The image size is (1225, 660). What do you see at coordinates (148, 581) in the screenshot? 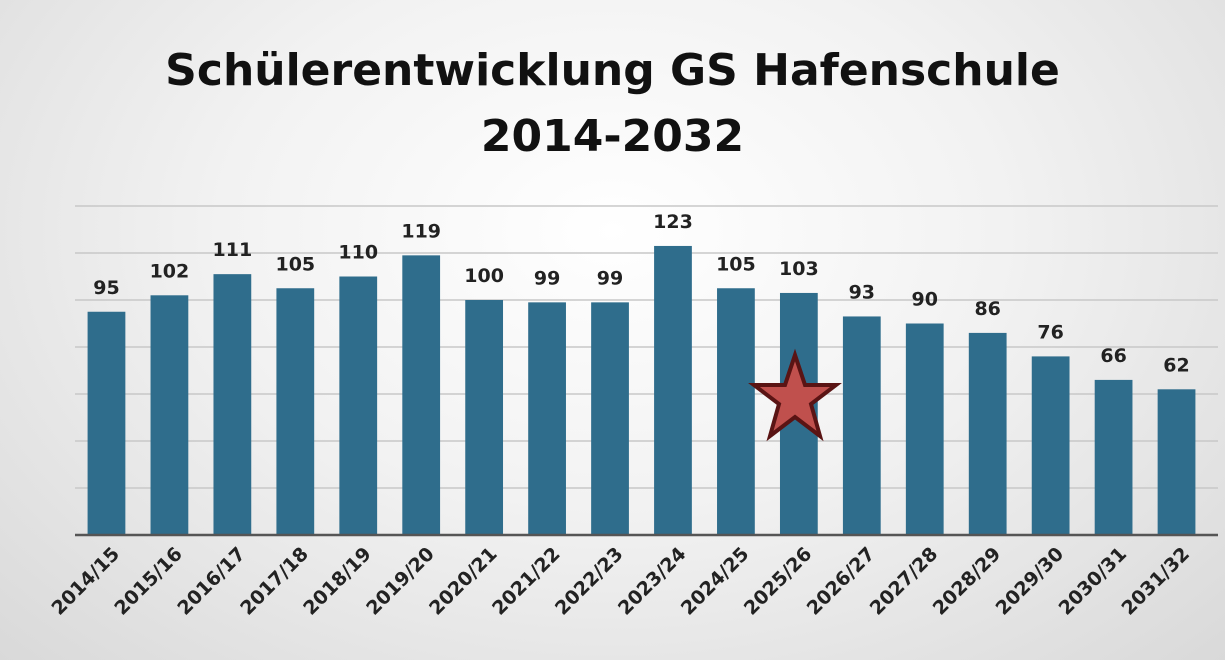
I see `x-tick-label: 2015/16` at bounding box center [148, 581].